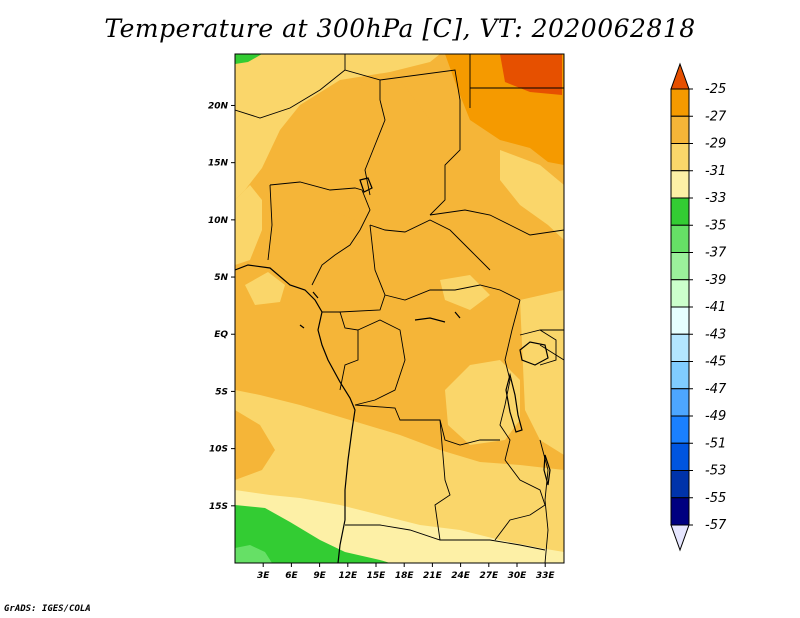 The width and height of the screenshot is (800, 618). What do you see at coordinates (716, 389) in the screenshot?
I see `colorbar-level-label: -47` at bounding box center [716, 389].